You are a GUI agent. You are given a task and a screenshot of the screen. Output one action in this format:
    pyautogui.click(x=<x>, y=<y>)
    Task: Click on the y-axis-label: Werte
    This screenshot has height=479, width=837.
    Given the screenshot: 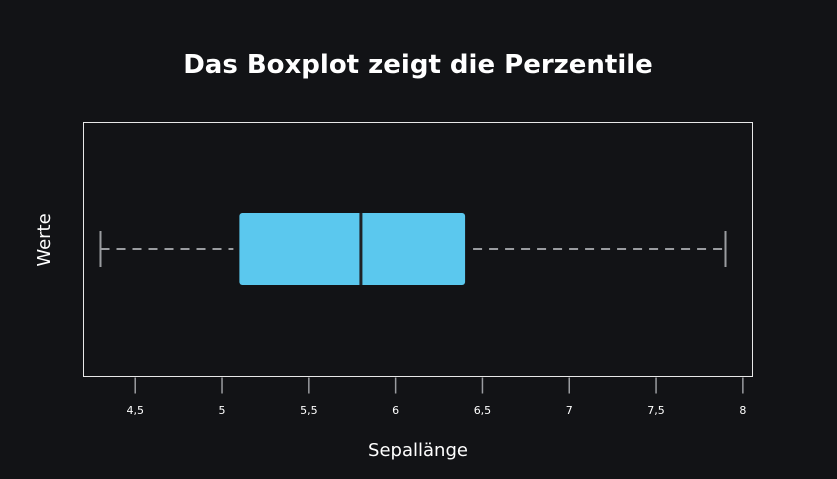 What is the action you would take?
    pyautogui.click(x=44, y=239)
    